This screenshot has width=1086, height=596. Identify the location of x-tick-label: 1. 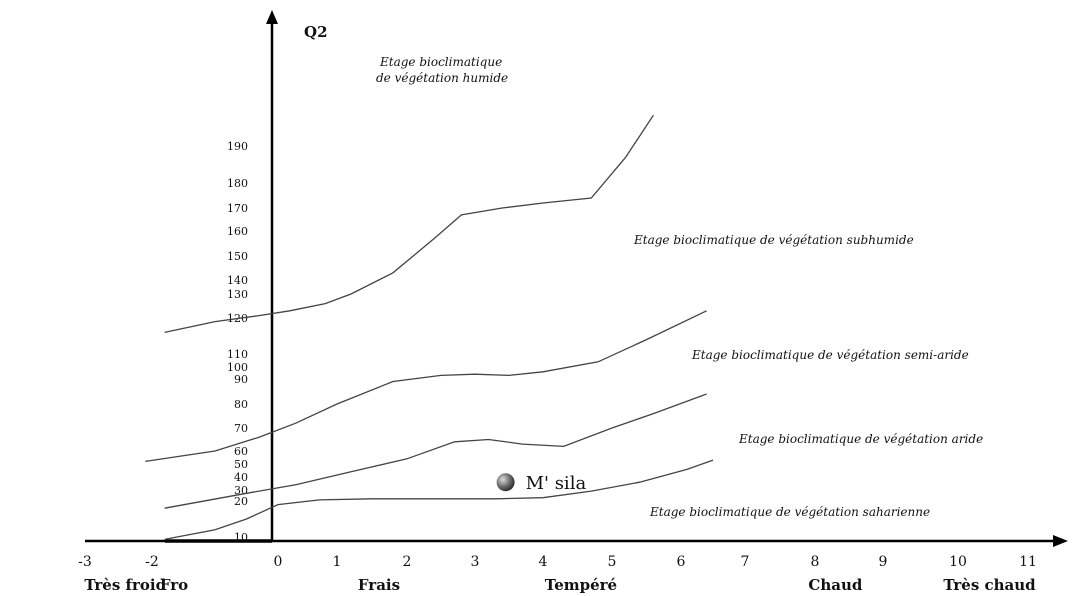
(337, 562).